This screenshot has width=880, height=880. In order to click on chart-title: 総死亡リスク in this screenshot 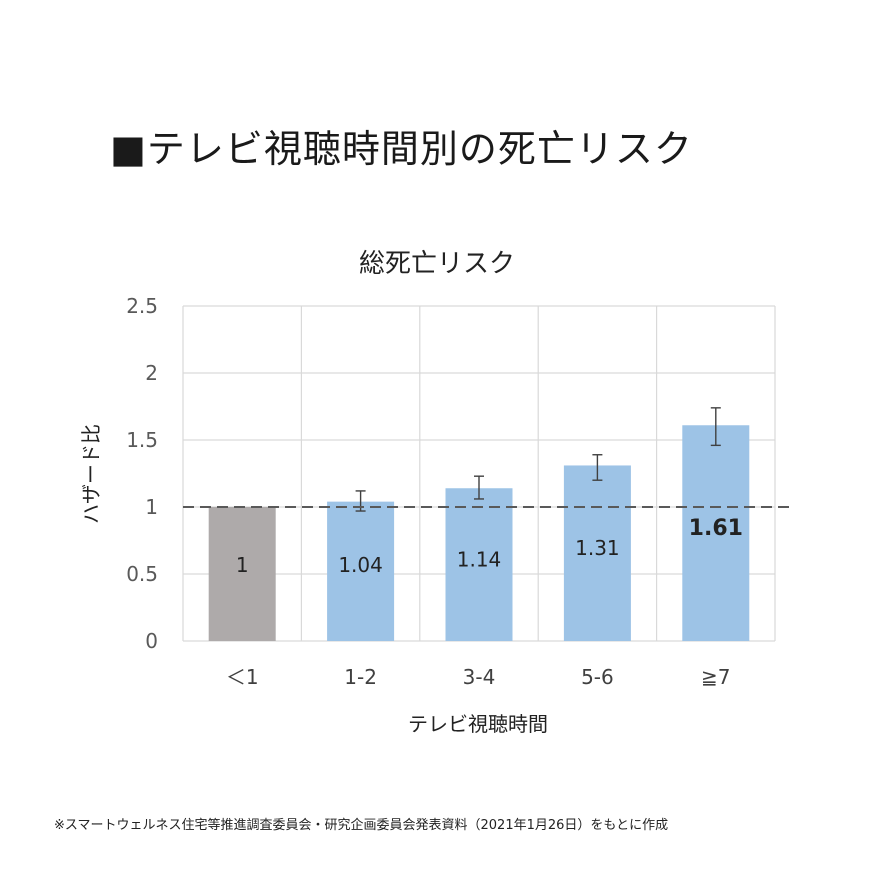, I will do `click(437, 264)`.